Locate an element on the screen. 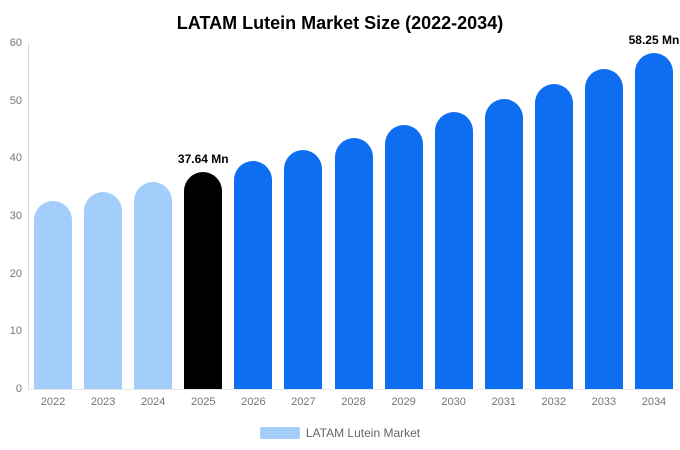 This screenshot has height=450, width=680. x-tick-label-2023: 2023 is located at coordinates (103, 402).